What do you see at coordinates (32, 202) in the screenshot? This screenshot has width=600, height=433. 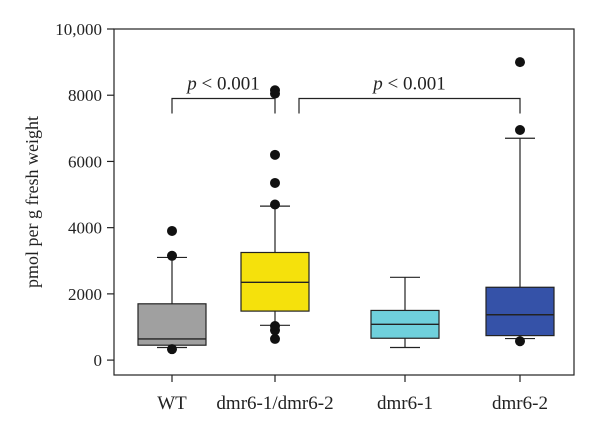 I see `y-axis-label: pmol per g fresh weight` at bounding box center [32, 202].